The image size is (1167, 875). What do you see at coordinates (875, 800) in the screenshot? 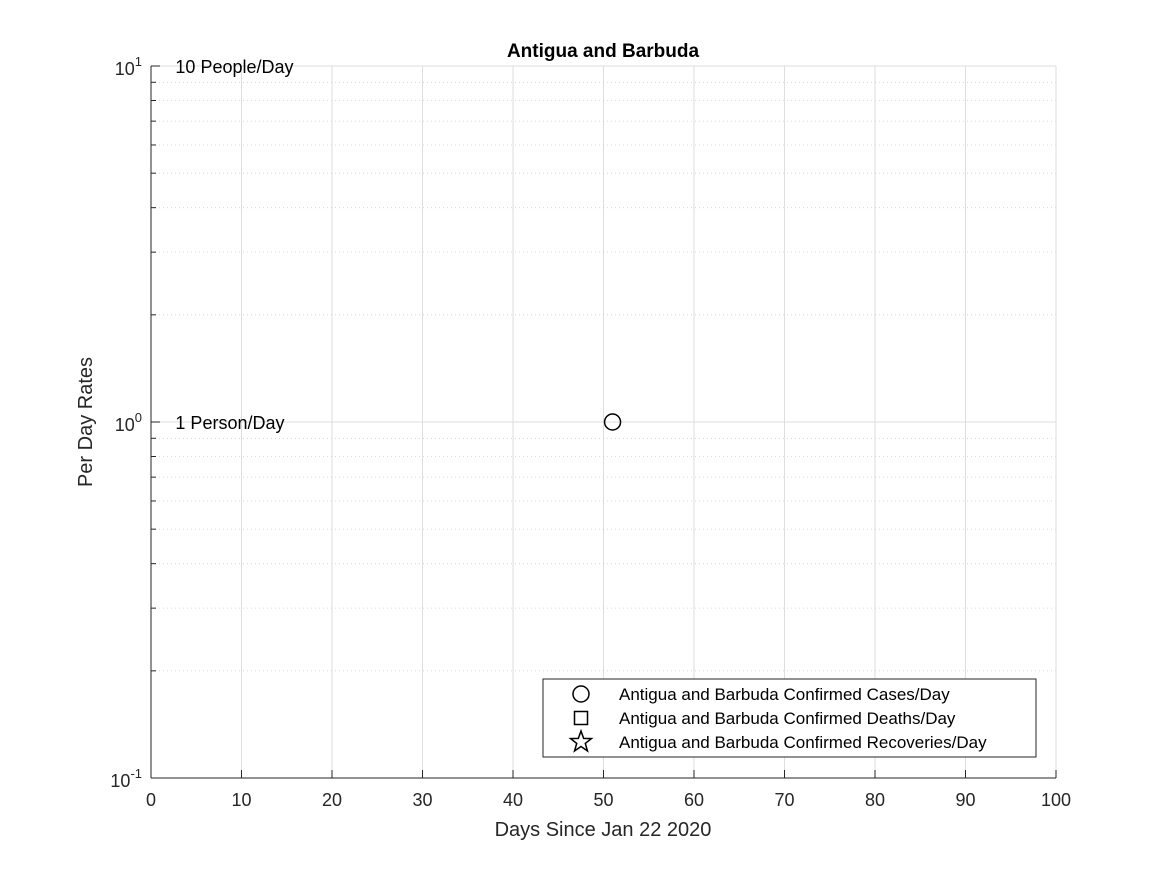
I see `x-tick-label: 80` at bounding box center [875, 800].